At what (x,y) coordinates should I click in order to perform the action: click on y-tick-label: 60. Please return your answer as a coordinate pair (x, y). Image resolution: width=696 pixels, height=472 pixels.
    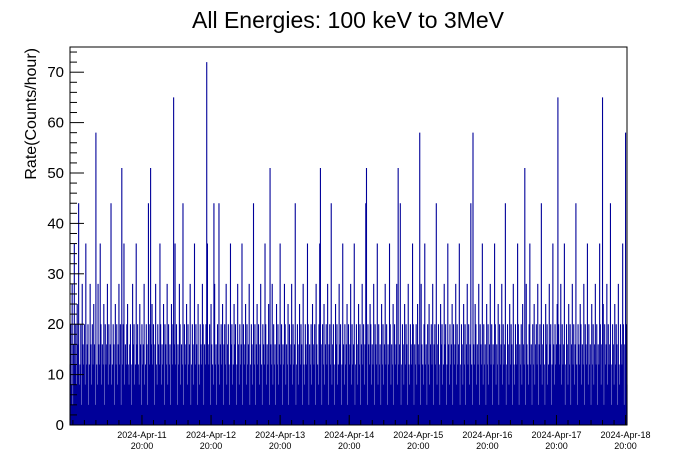
    Looking at the image, I should click on (55, 123).